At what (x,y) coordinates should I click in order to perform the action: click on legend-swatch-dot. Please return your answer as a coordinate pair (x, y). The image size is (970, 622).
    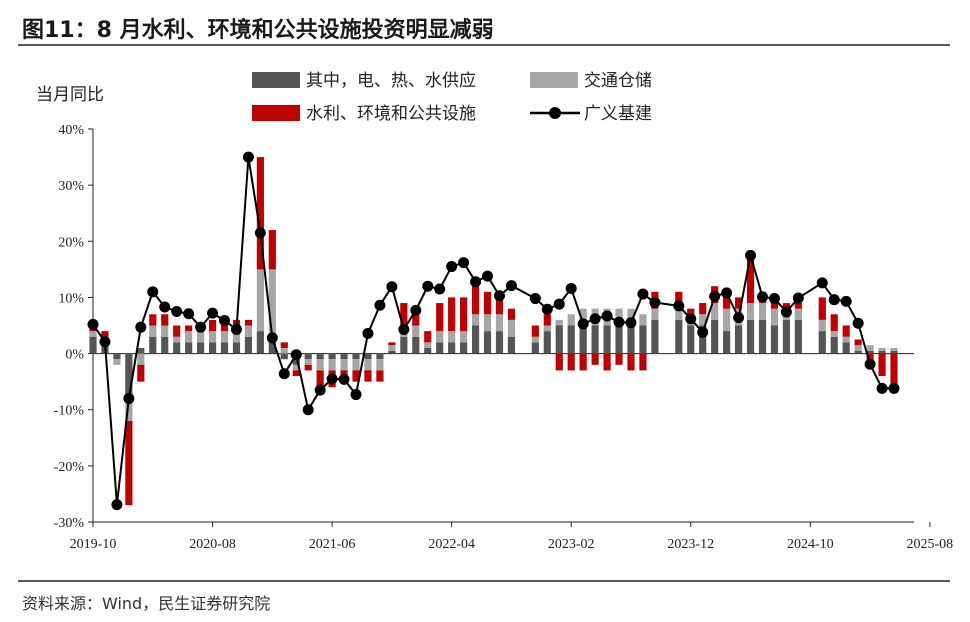
    Looking at the image, I should click on (555, 113).